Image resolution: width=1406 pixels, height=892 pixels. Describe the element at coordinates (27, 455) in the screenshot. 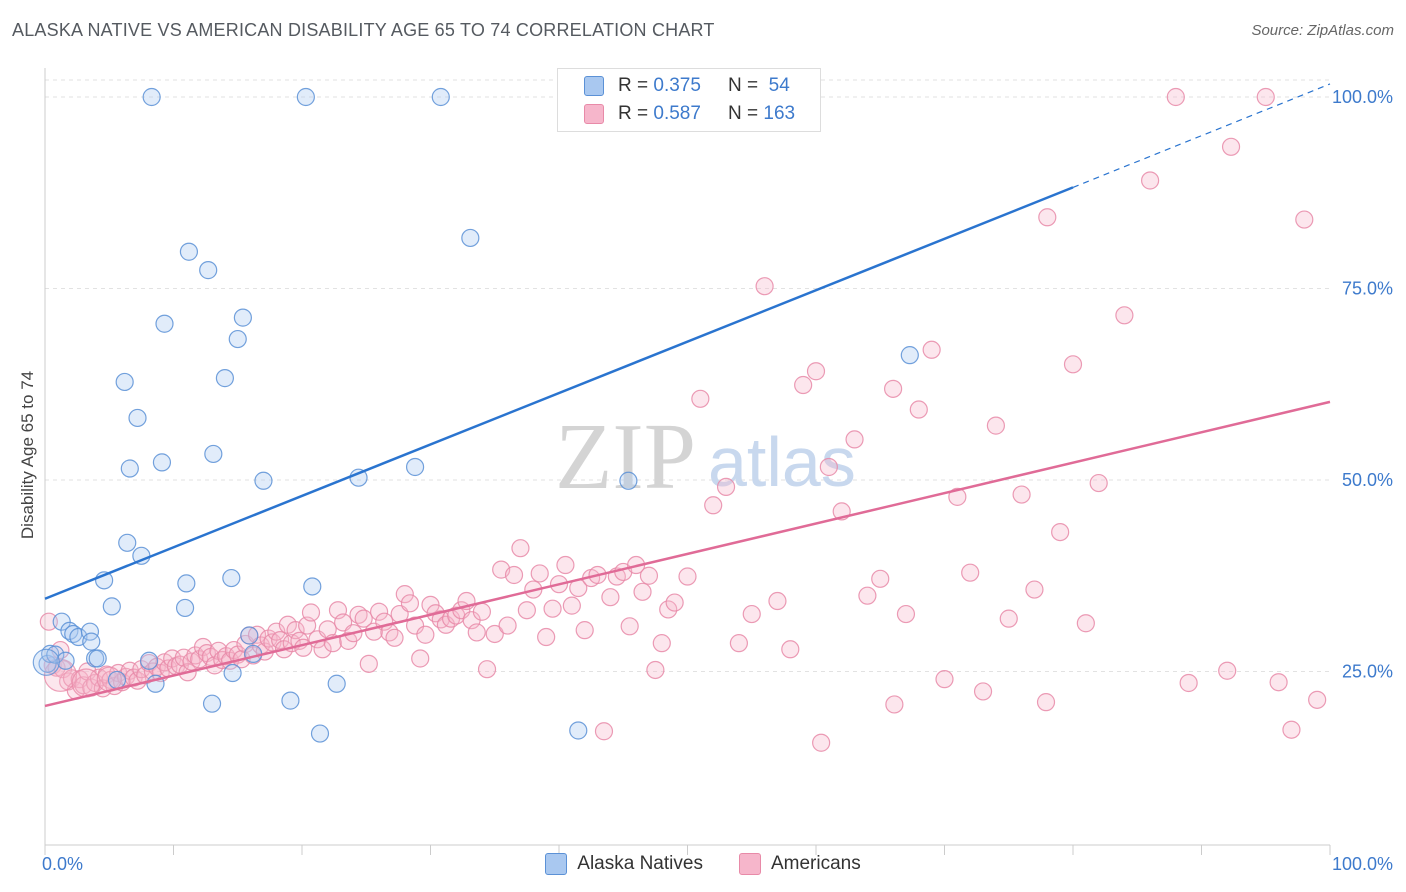

I see `y-axis-label: Disability Age 65 to 74` at that location.